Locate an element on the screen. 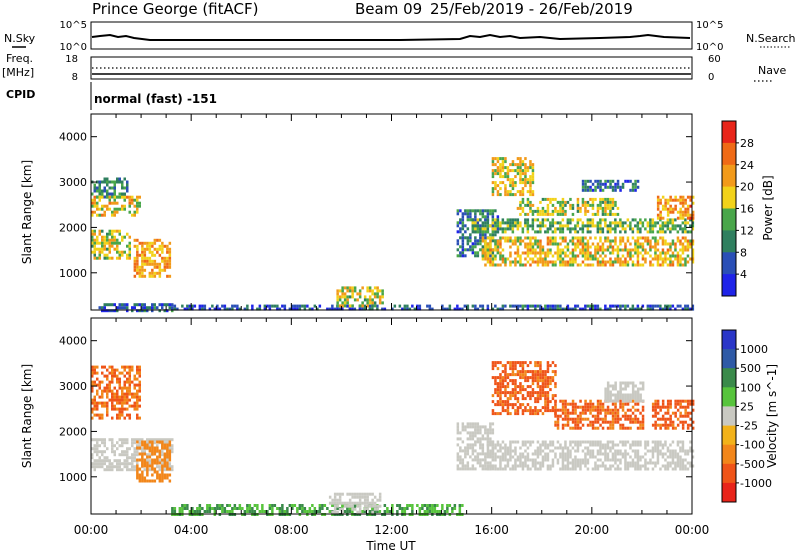 The height and width of the screenshot is (554, 800). y-tick-label: 4000 is located at coordinates (73, 137).